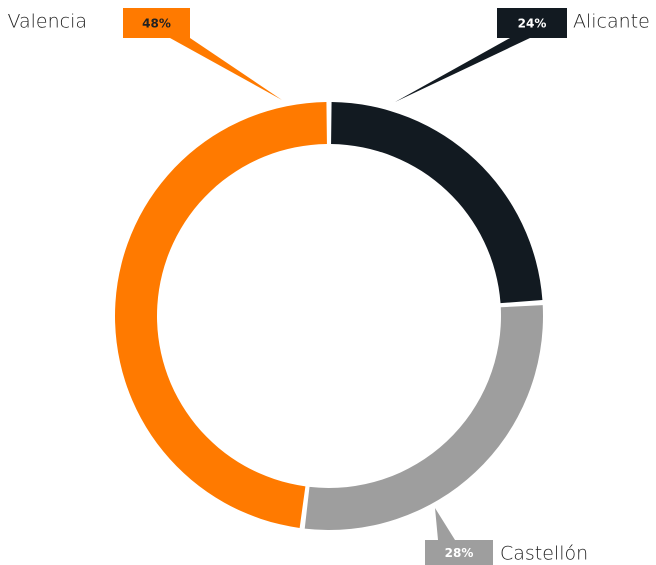 This screenshot has width=656, height=565. I want to click on category-label: Castellón, so click(544, 554).